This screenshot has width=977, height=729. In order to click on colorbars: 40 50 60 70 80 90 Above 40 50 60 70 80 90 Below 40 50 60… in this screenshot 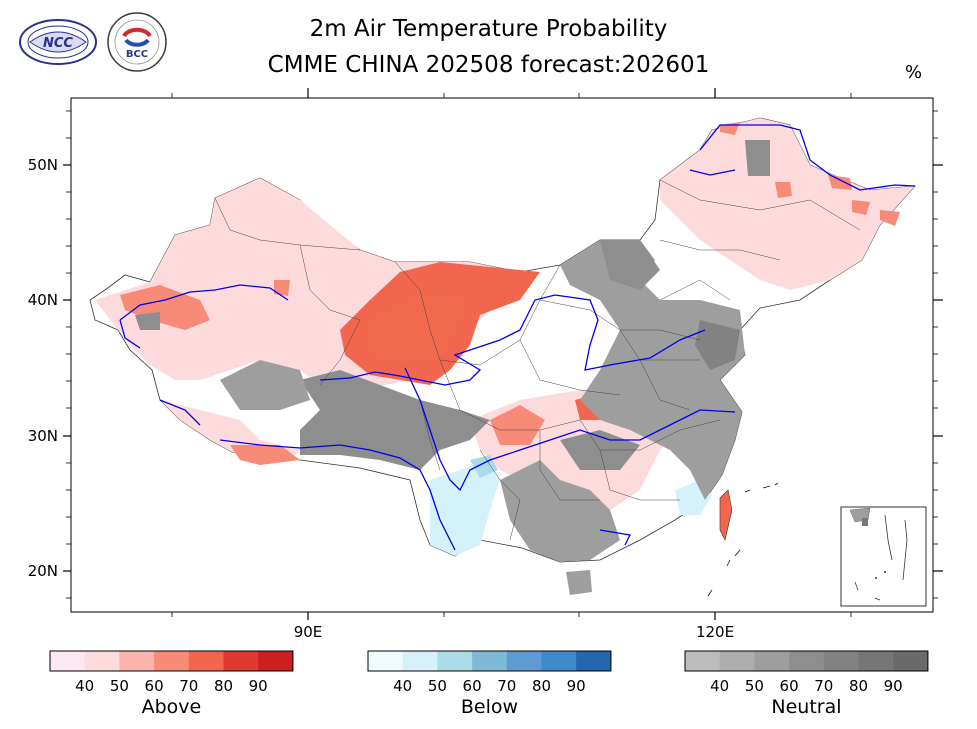, I will do `click(489, 684)`.